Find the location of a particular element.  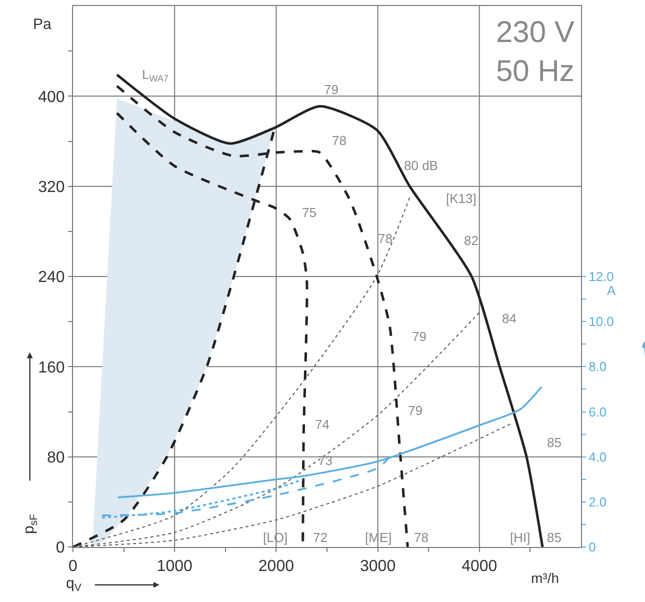

annotation: 73 is located at coordinates (325, 460).